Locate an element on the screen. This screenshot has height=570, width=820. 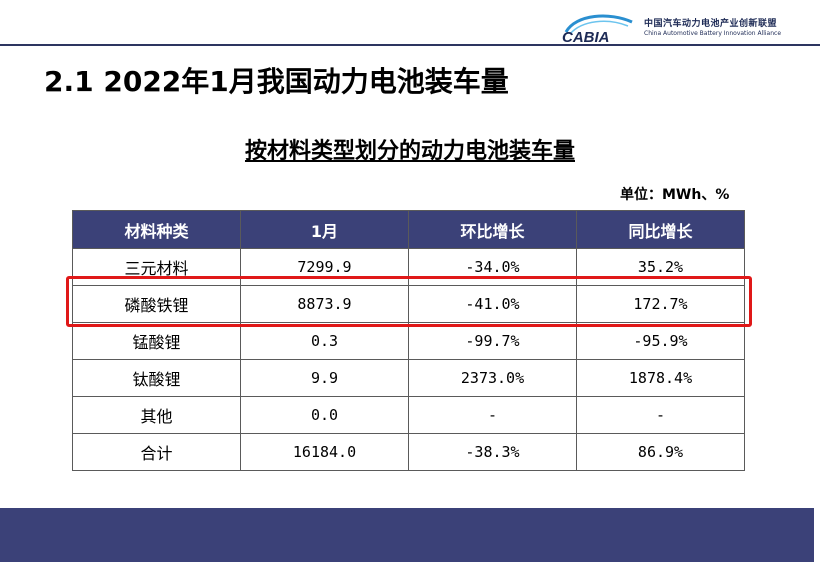
row-highlight-box is located at coordinates (409, 301).